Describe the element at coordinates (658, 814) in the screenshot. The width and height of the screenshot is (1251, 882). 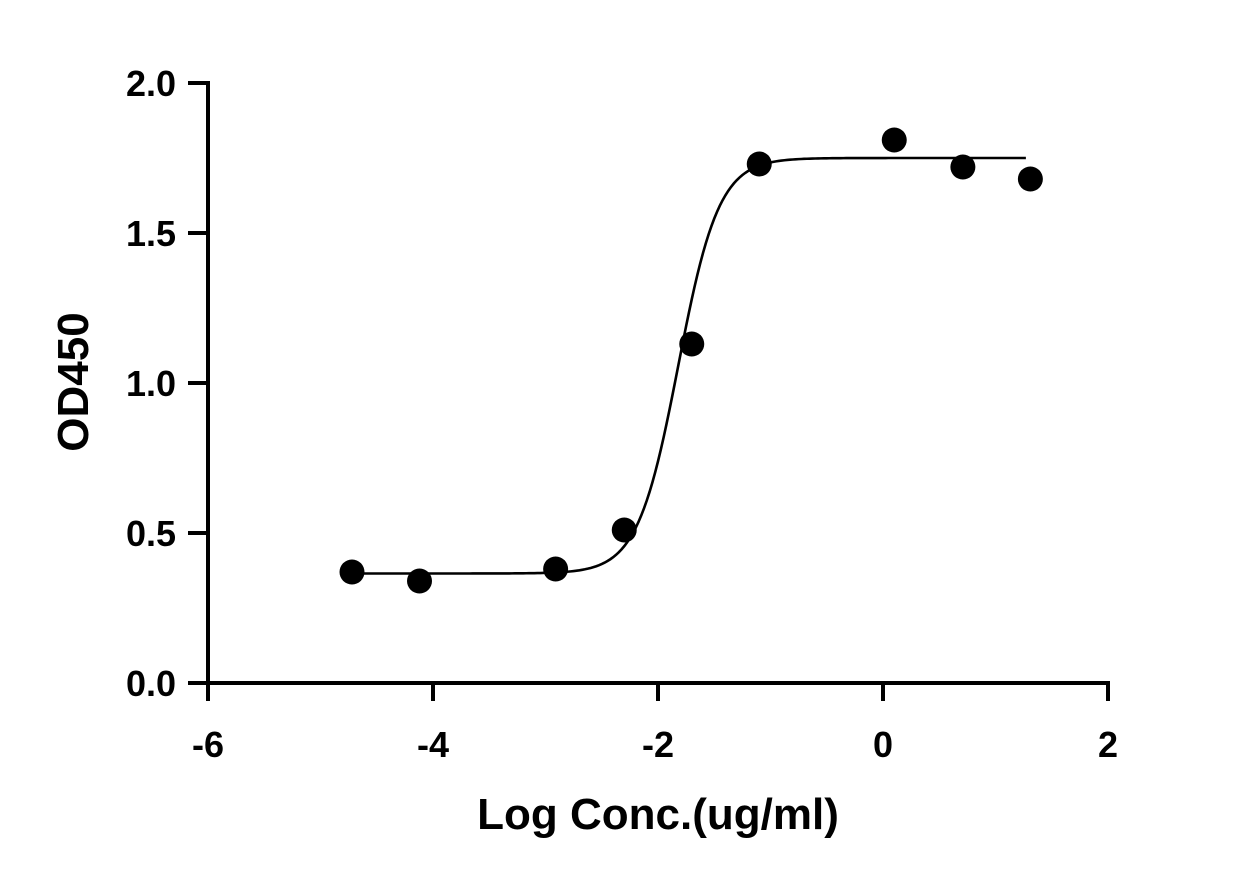
I see `x-axis-title: Log Conc.(ug/ml)` at that location.